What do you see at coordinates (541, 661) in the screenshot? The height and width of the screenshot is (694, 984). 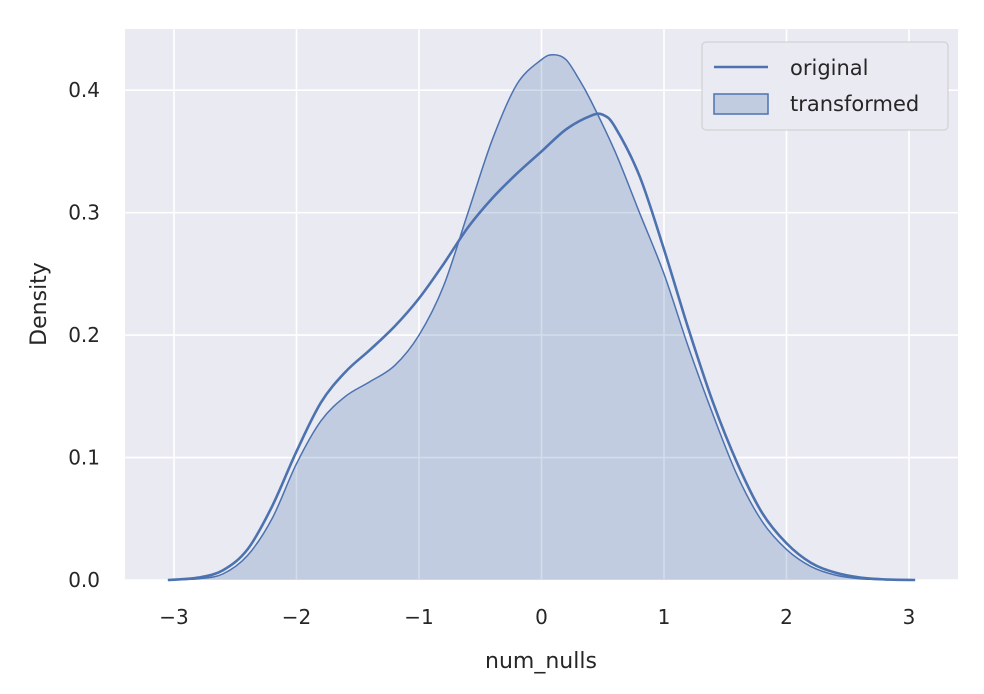 I see `x-axis-title: num_nulls` at bounding box center [541, 661].